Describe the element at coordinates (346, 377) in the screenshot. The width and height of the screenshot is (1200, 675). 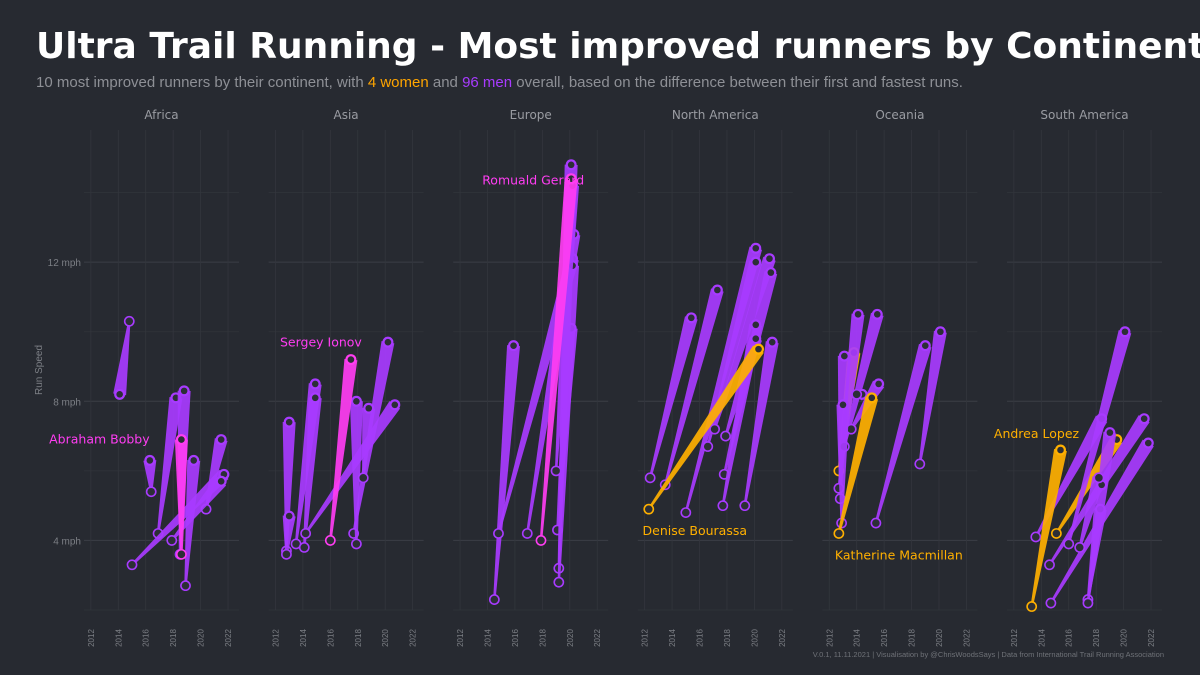
I see `panel-asia: Asia 2012 2014 2016 2018 2020 2022 Sergey Ionov` at that location.